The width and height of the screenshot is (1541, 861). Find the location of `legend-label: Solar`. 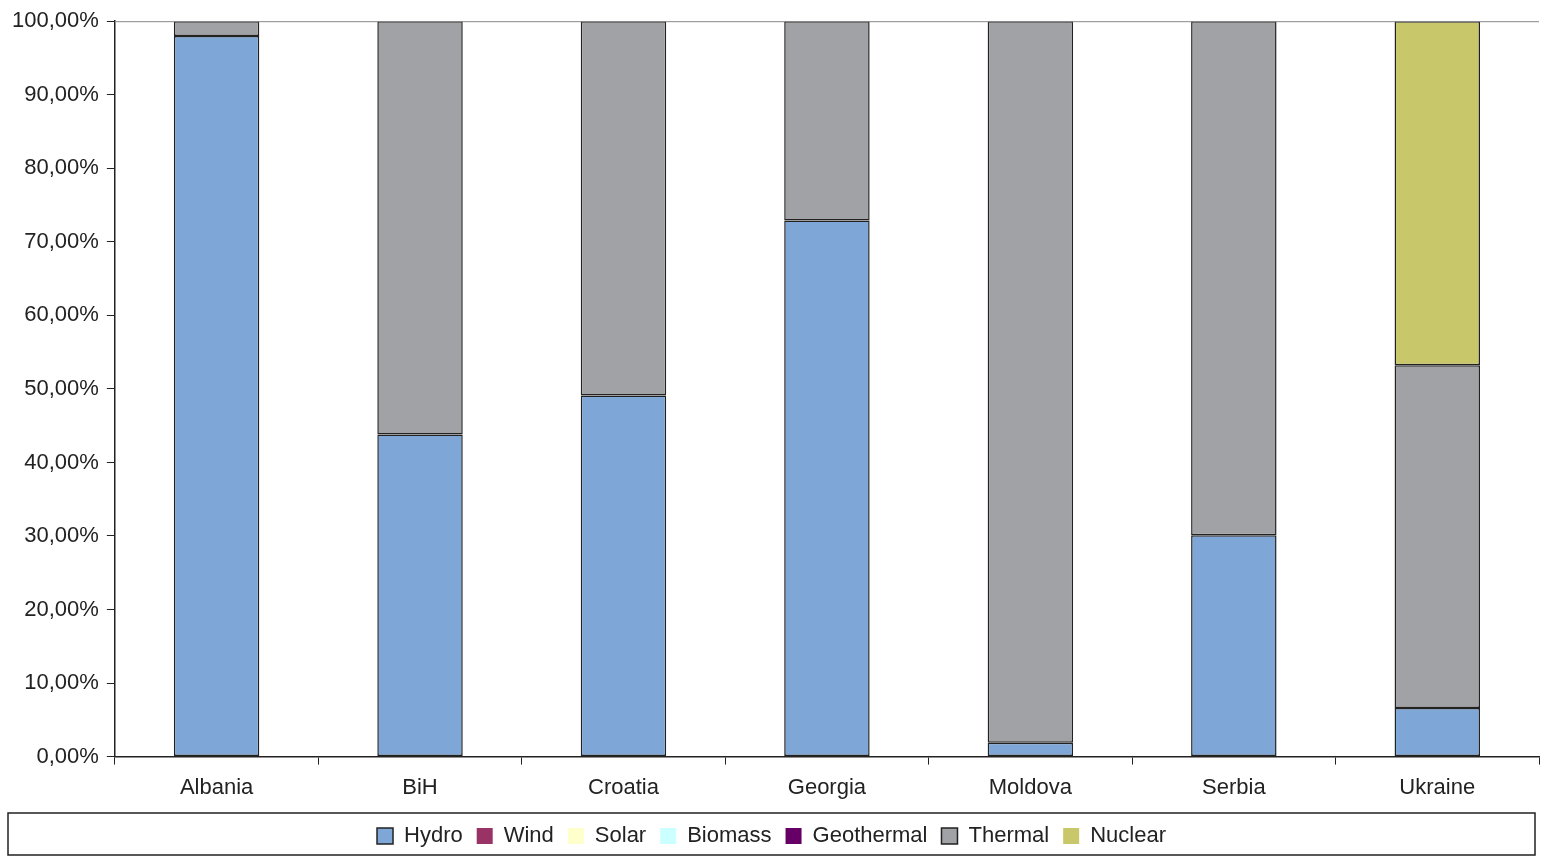

legend-label: Solar is located at coordinates (620, 835).